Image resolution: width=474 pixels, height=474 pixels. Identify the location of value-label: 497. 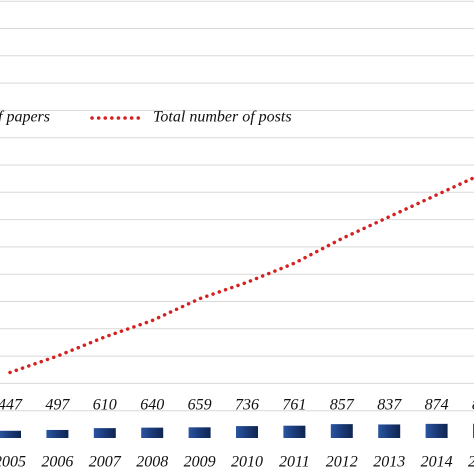
(57, 405).